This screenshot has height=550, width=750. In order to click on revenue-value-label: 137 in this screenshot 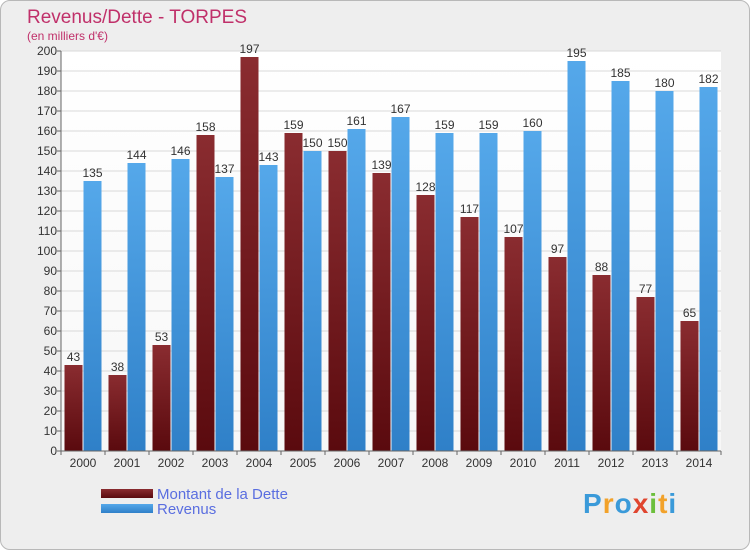, I will do `click(224, 169)`.